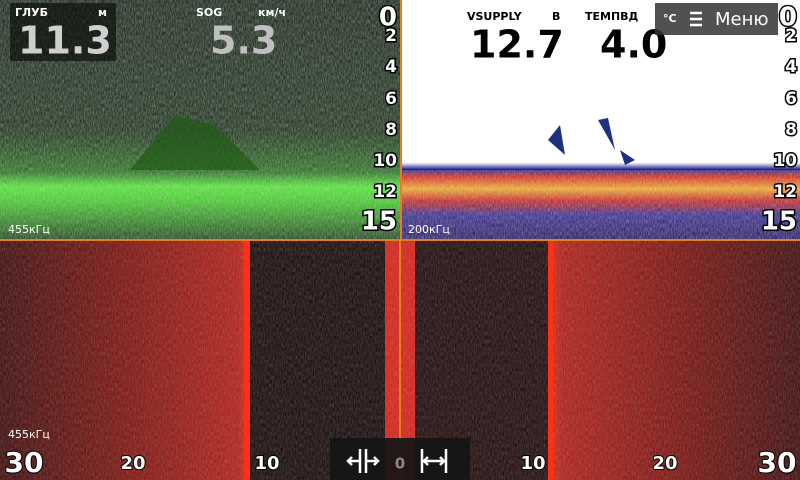 The width and height of the screenshot is (800, 480). Describe the element at coordinates (272, 12) in the screenshot. I see `sog-unit: км/ч` at that location.